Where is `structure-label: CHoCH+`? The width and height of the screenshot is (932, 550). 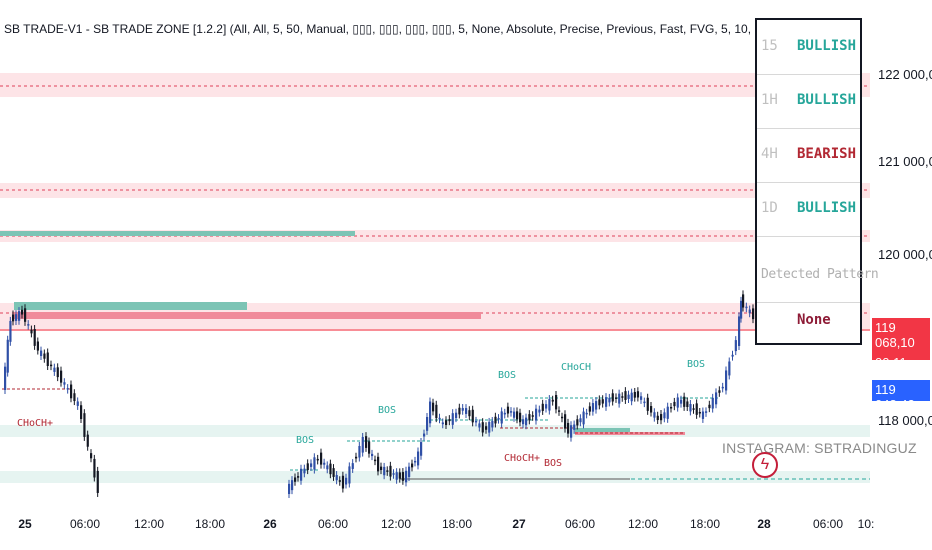 structure-label: CHoCH+ is located at coordinates (522, 458).